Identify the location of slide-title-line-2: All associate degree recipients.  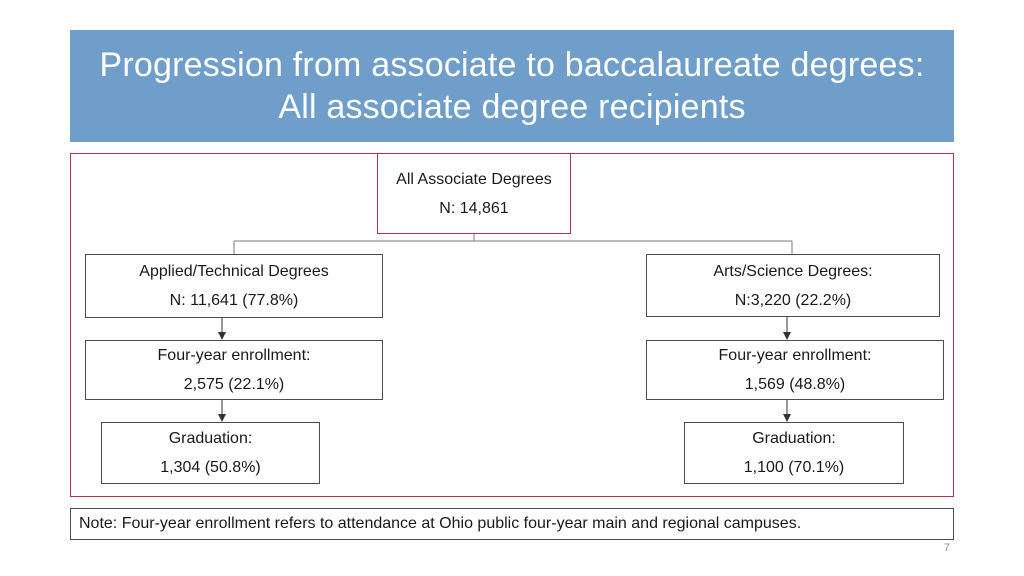
(512, 107).